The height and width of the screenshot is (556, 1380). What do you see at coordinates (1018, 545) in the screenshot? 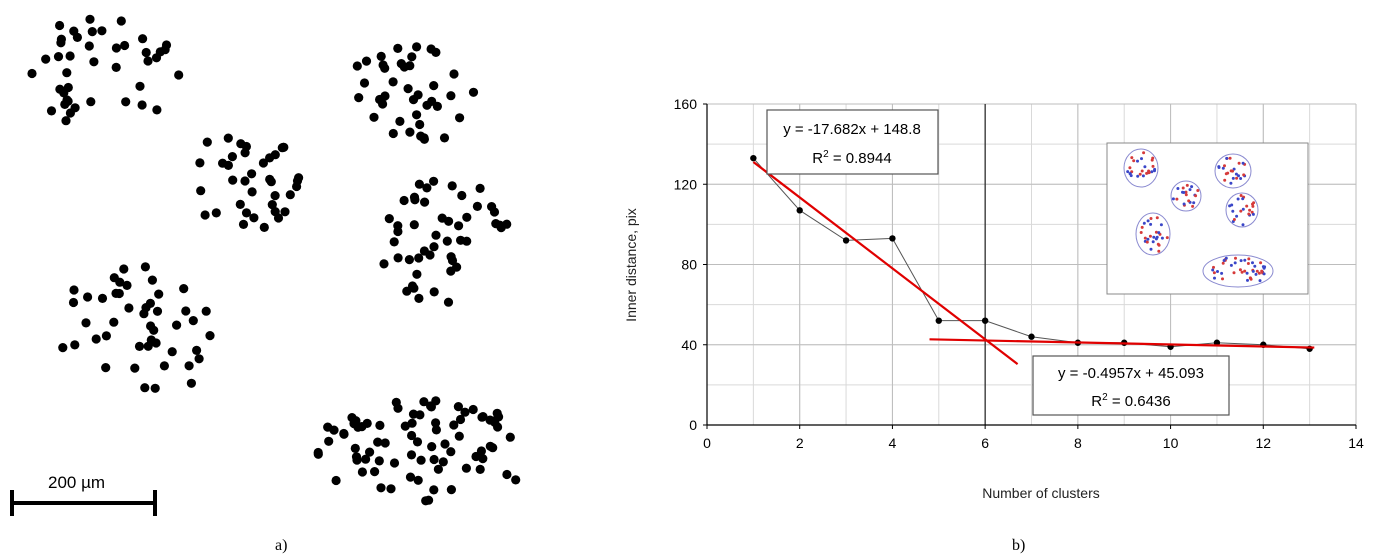
I see `panel-b-label: b)` at bounding box center [1018, 545].